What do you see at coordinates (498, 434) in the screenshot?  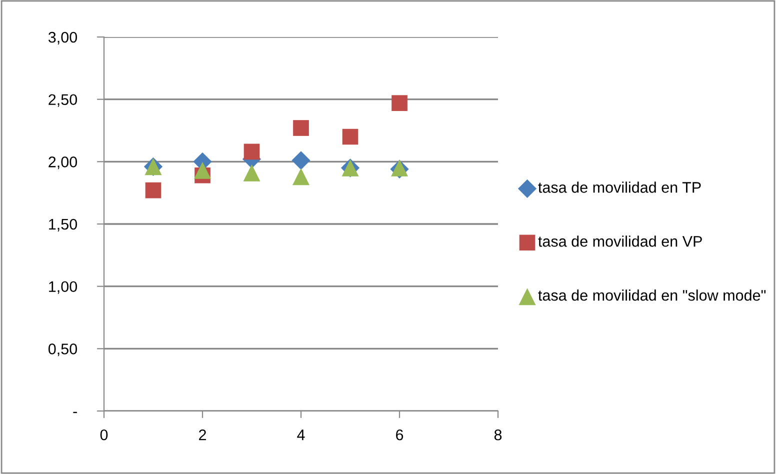 I see `x-tick-label: 8` at bounding box center [498, 434].